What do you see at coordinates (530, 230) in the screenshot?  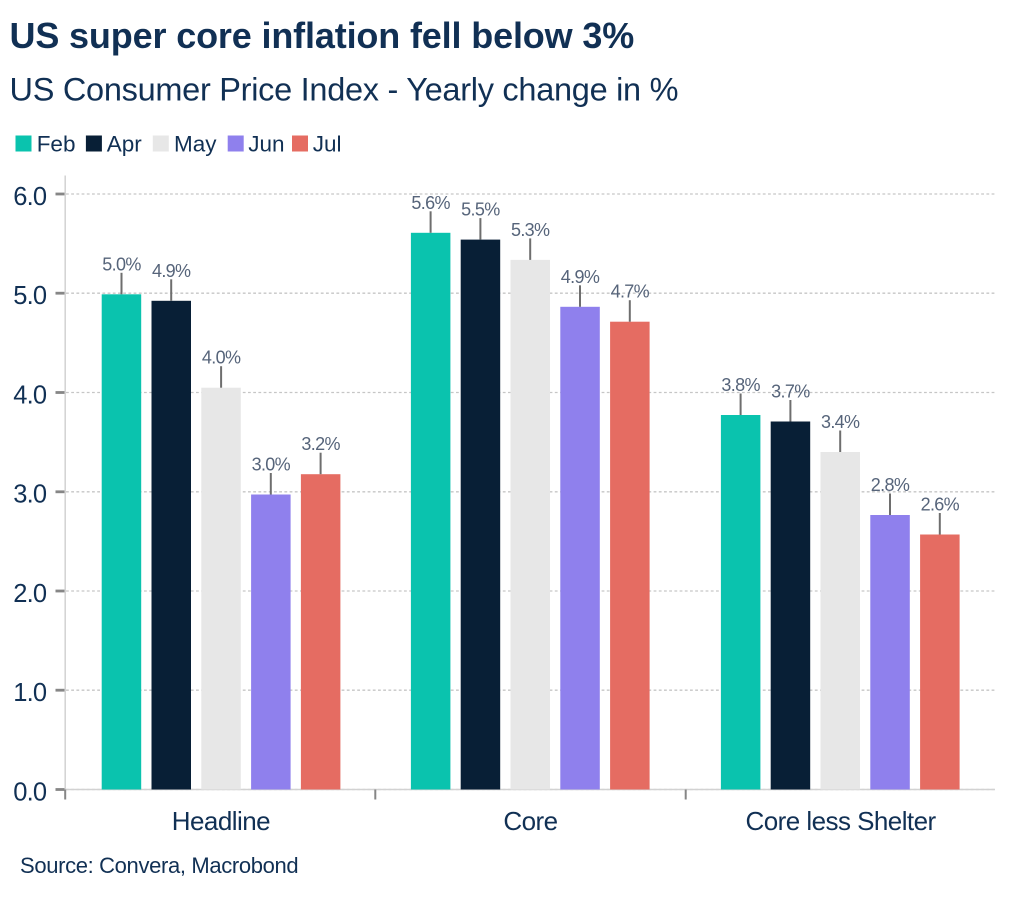 I see `svg-text: 5.3%` at bounding box center [530, 230].